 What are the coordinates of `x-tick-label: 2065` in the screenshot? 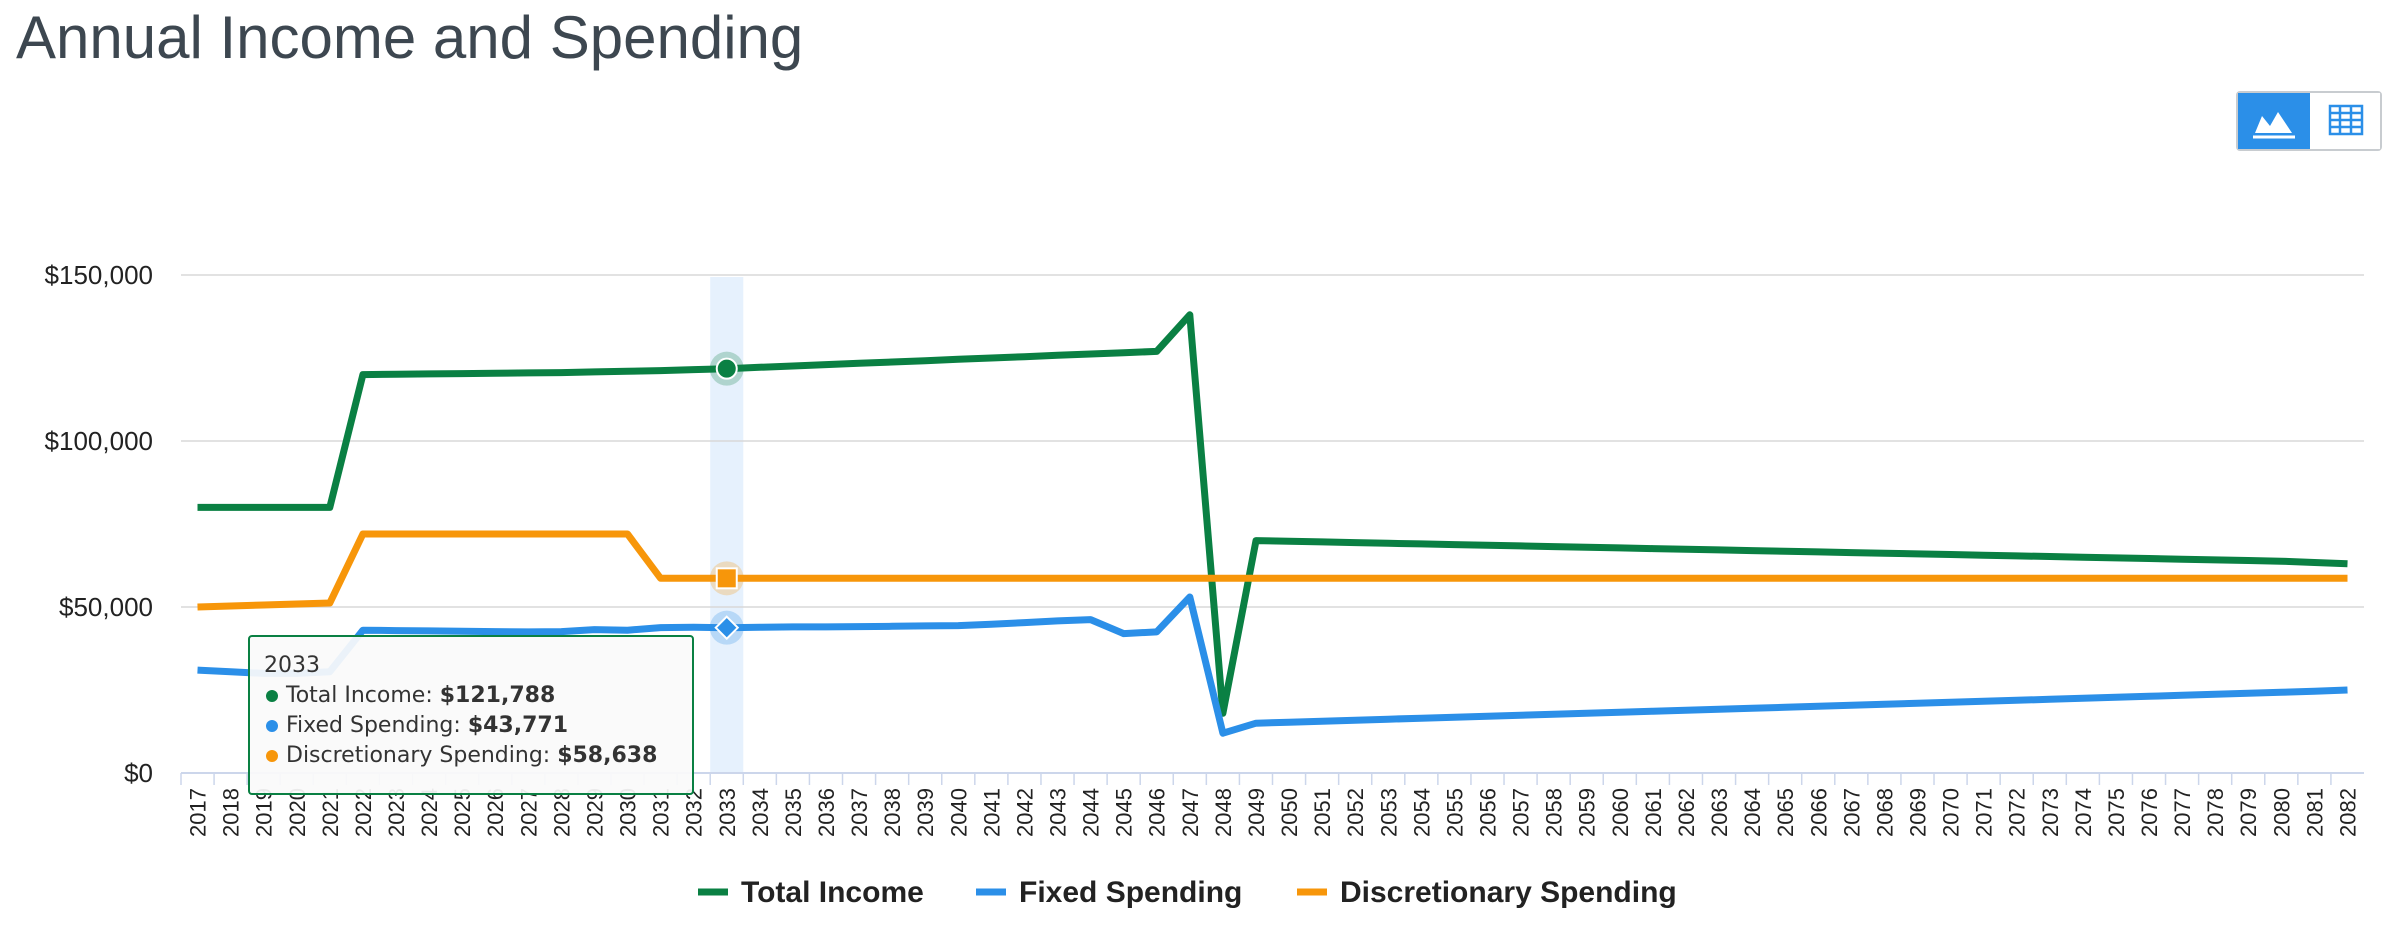 It's located at (1785, 812).